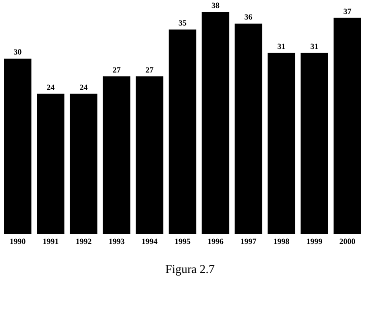  I want to click on x-tick-label: 1999, so click(314, 241).